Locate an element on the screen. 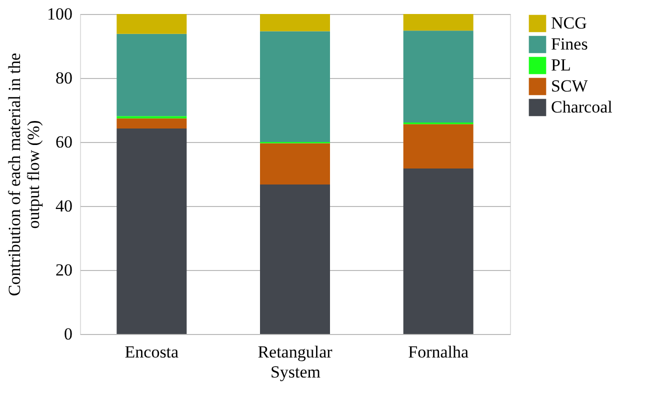  legend-label: Charcoal is located at coordinates (582, 107).